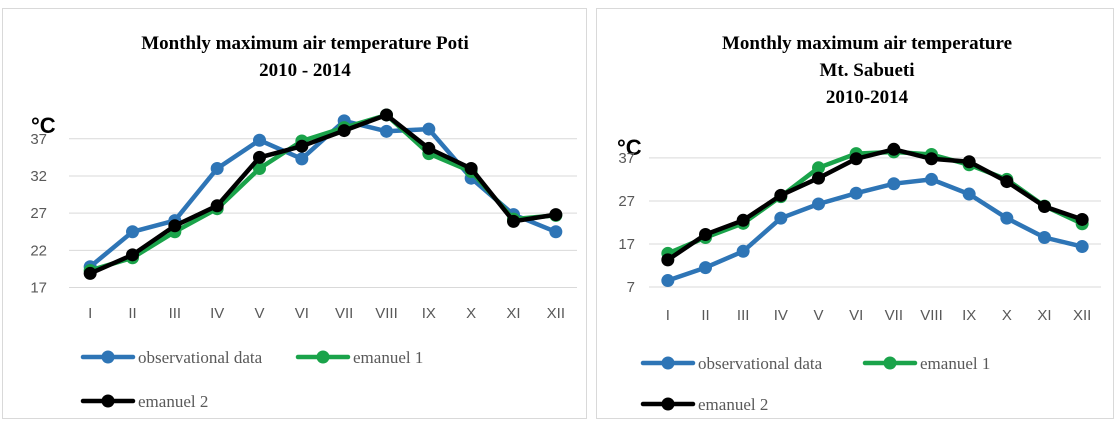 The image size is (1117, 425). Describe the element at coordinates (38, 176) in the screenshot. I see `y-tick-label: 32` at that location.